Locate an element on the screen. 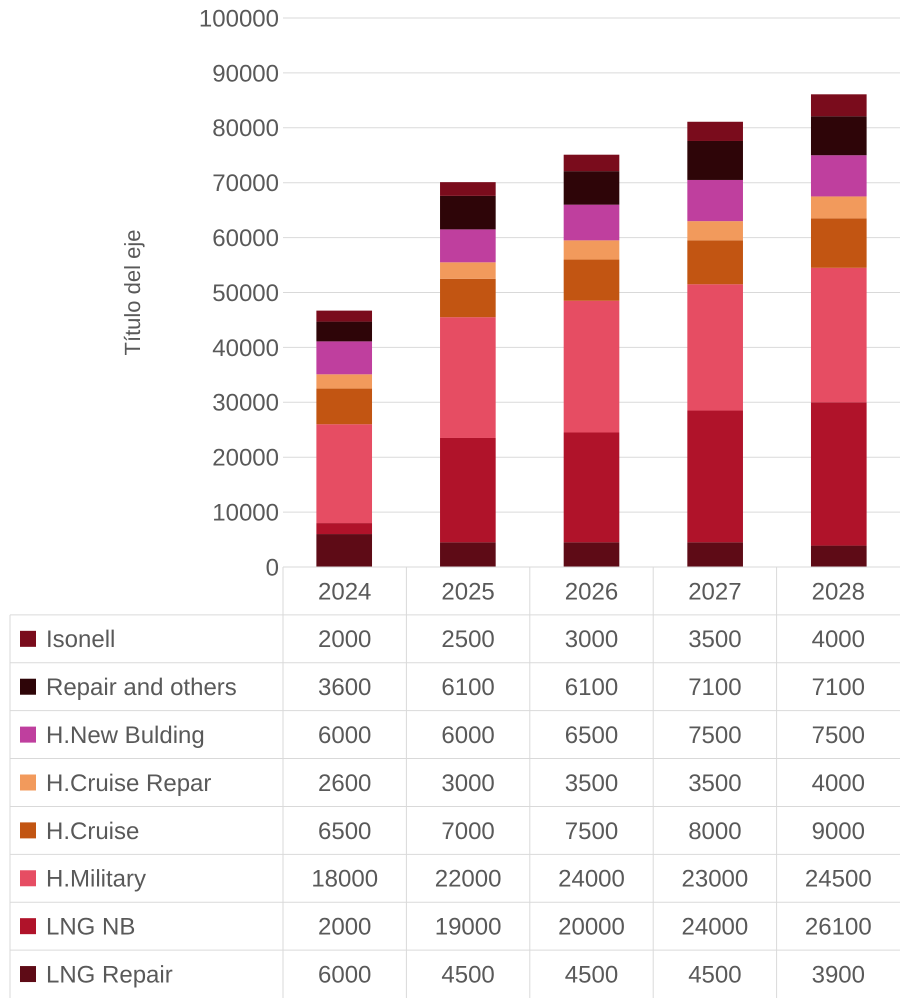 The width and height of the screenshot is (900, 998). y-tick-label: 100000 is located at coordinates (238, 18).